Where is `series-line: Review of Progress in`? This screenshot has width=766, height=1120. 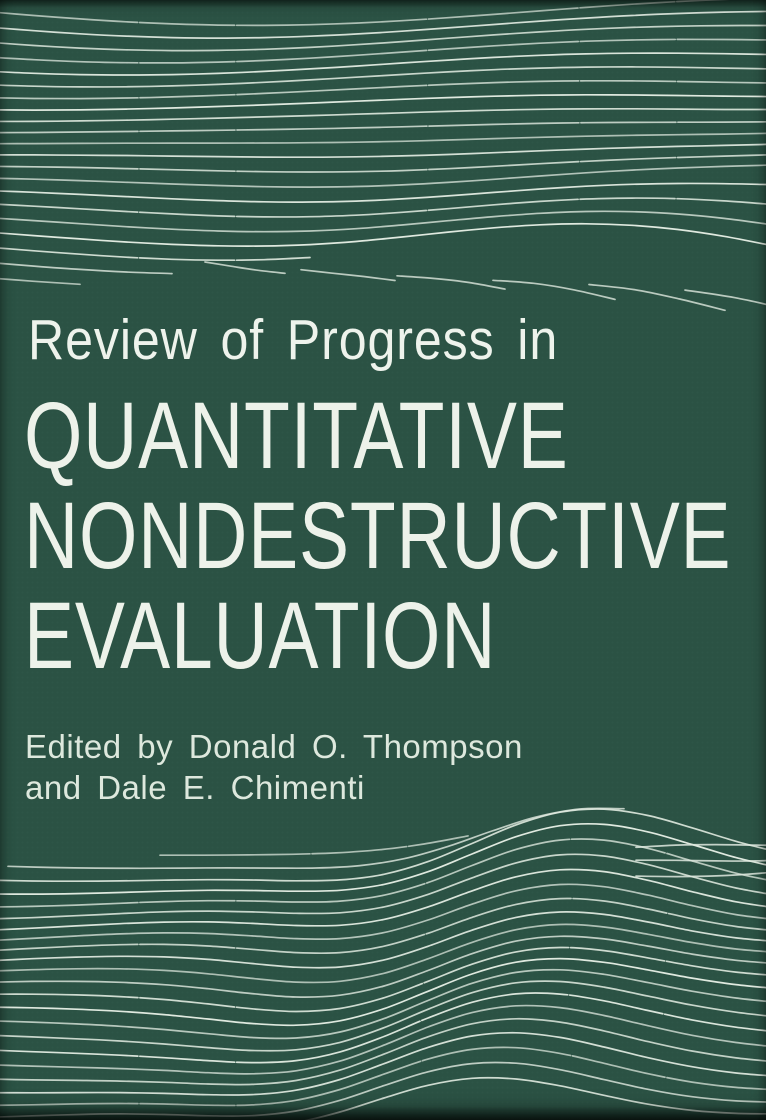 series-line: Review of Progress in is located at coordinates (293, 340).